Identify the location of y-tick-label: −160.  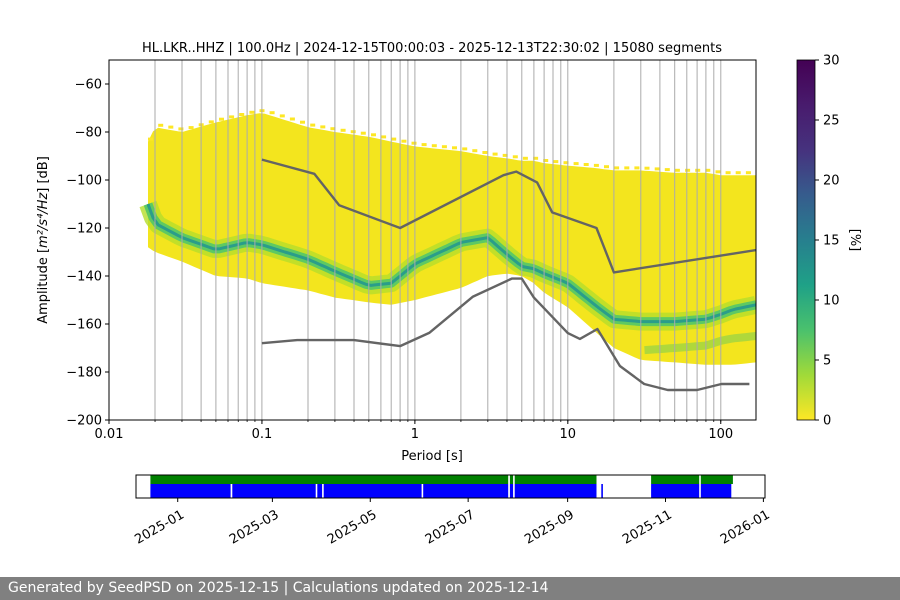
(84, 325).